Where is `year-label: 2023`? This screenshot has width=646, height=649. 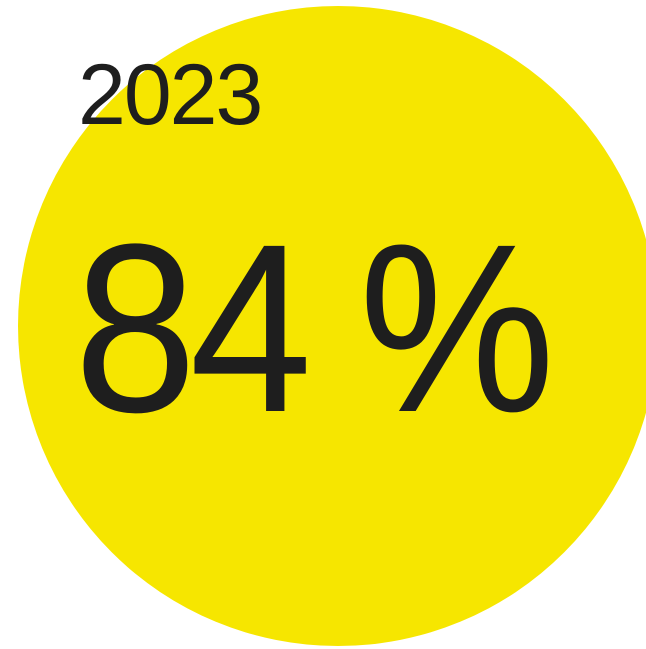 year-label: 2023 is located at coordinates (170, 95).